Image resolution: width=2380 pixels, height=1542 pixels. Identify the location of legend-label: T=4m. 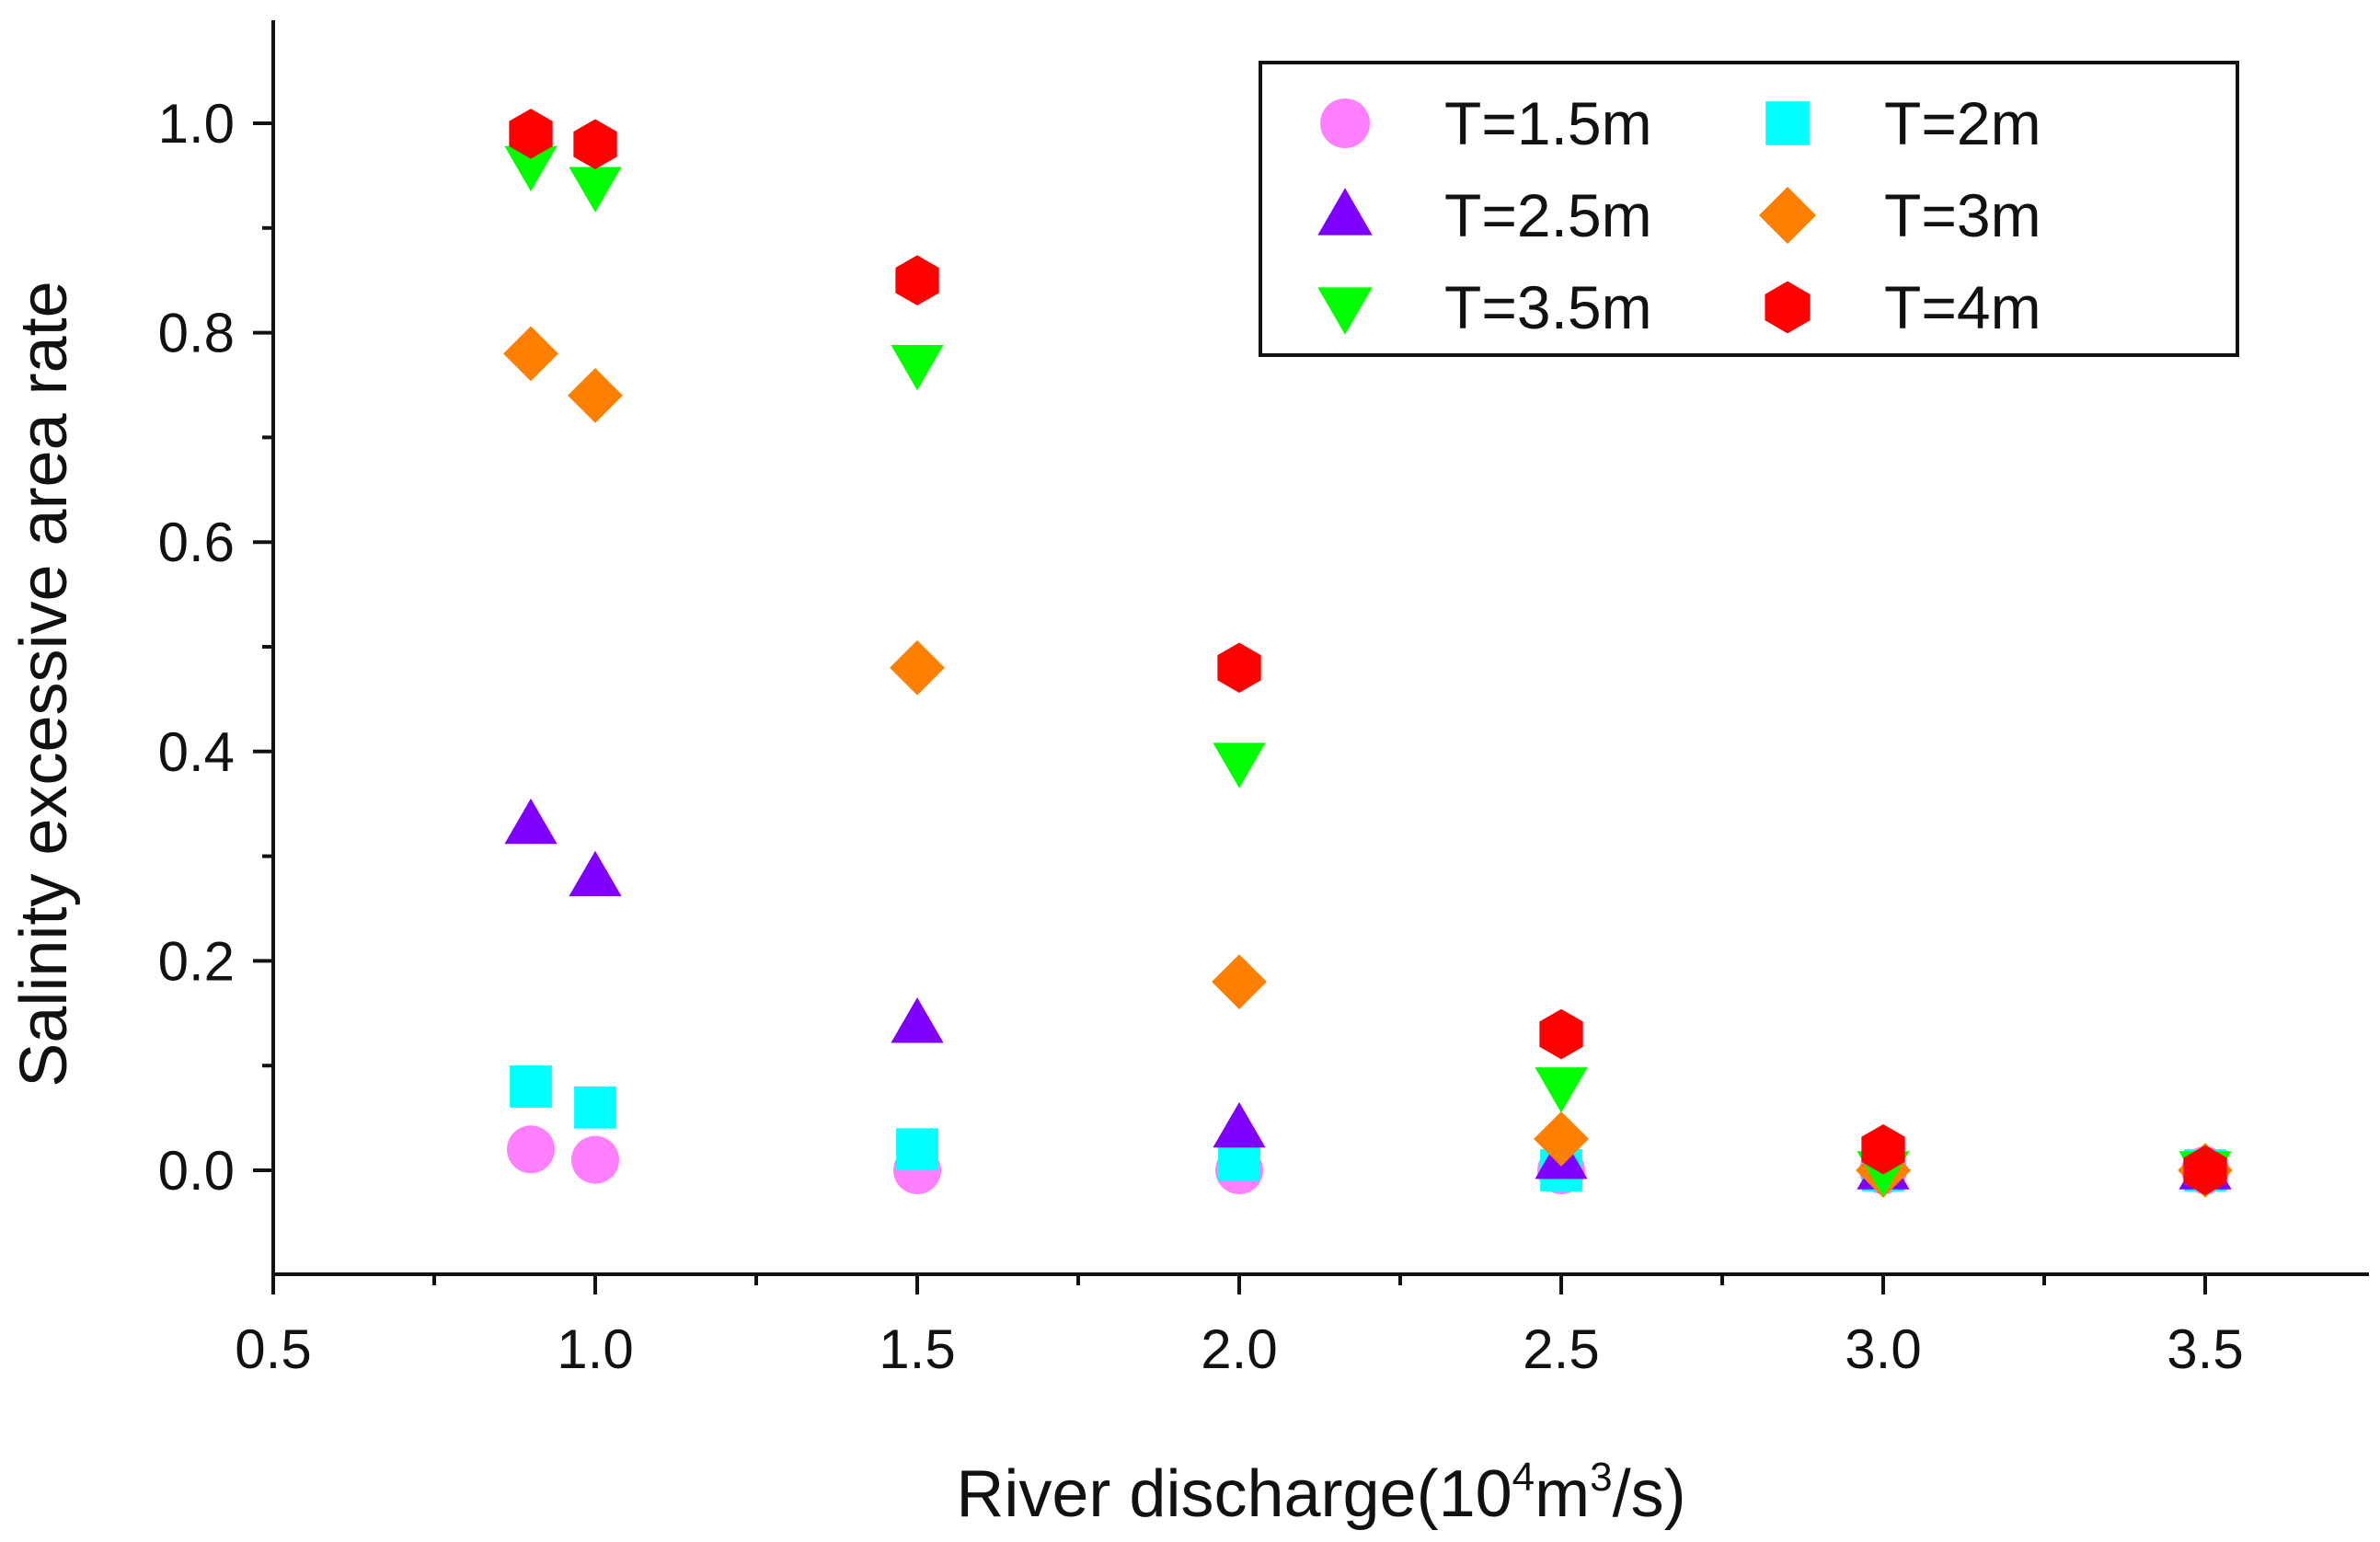
(1962, 307).